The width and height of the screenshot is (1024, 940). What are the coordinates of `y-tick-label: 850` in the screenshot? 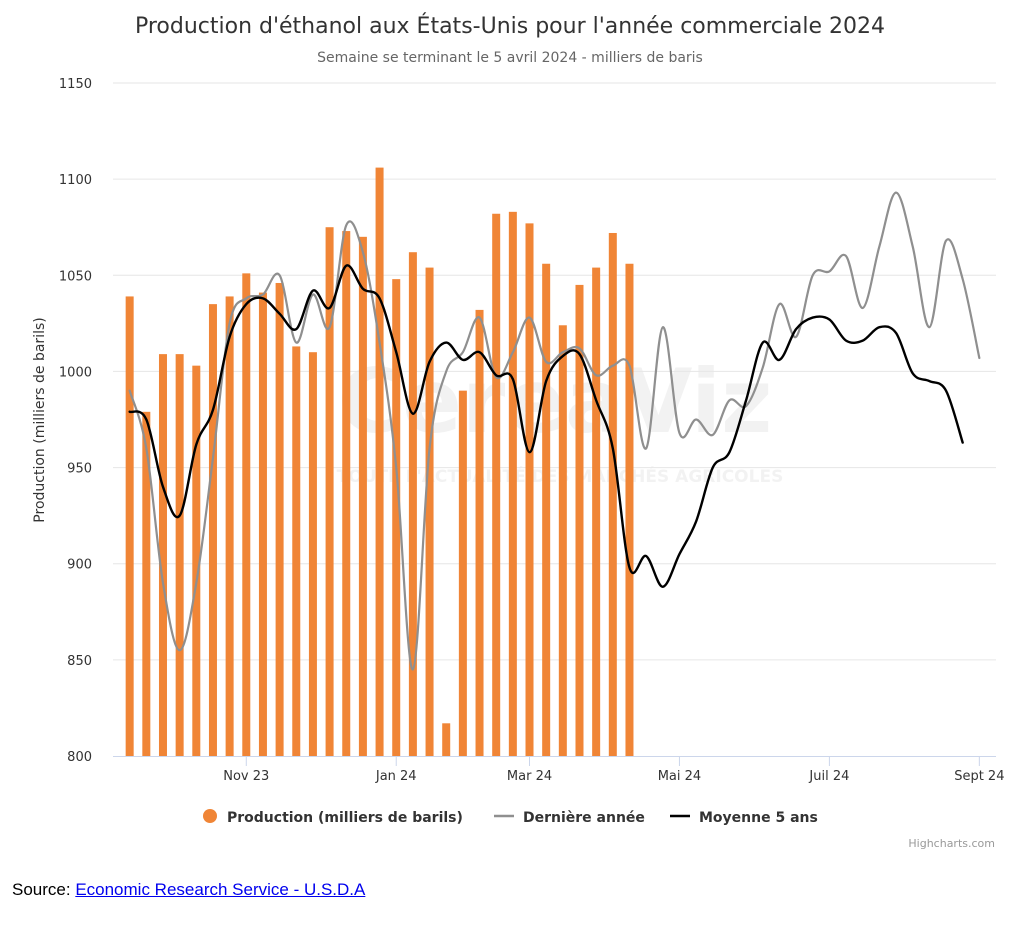 It's located at (79, 661).